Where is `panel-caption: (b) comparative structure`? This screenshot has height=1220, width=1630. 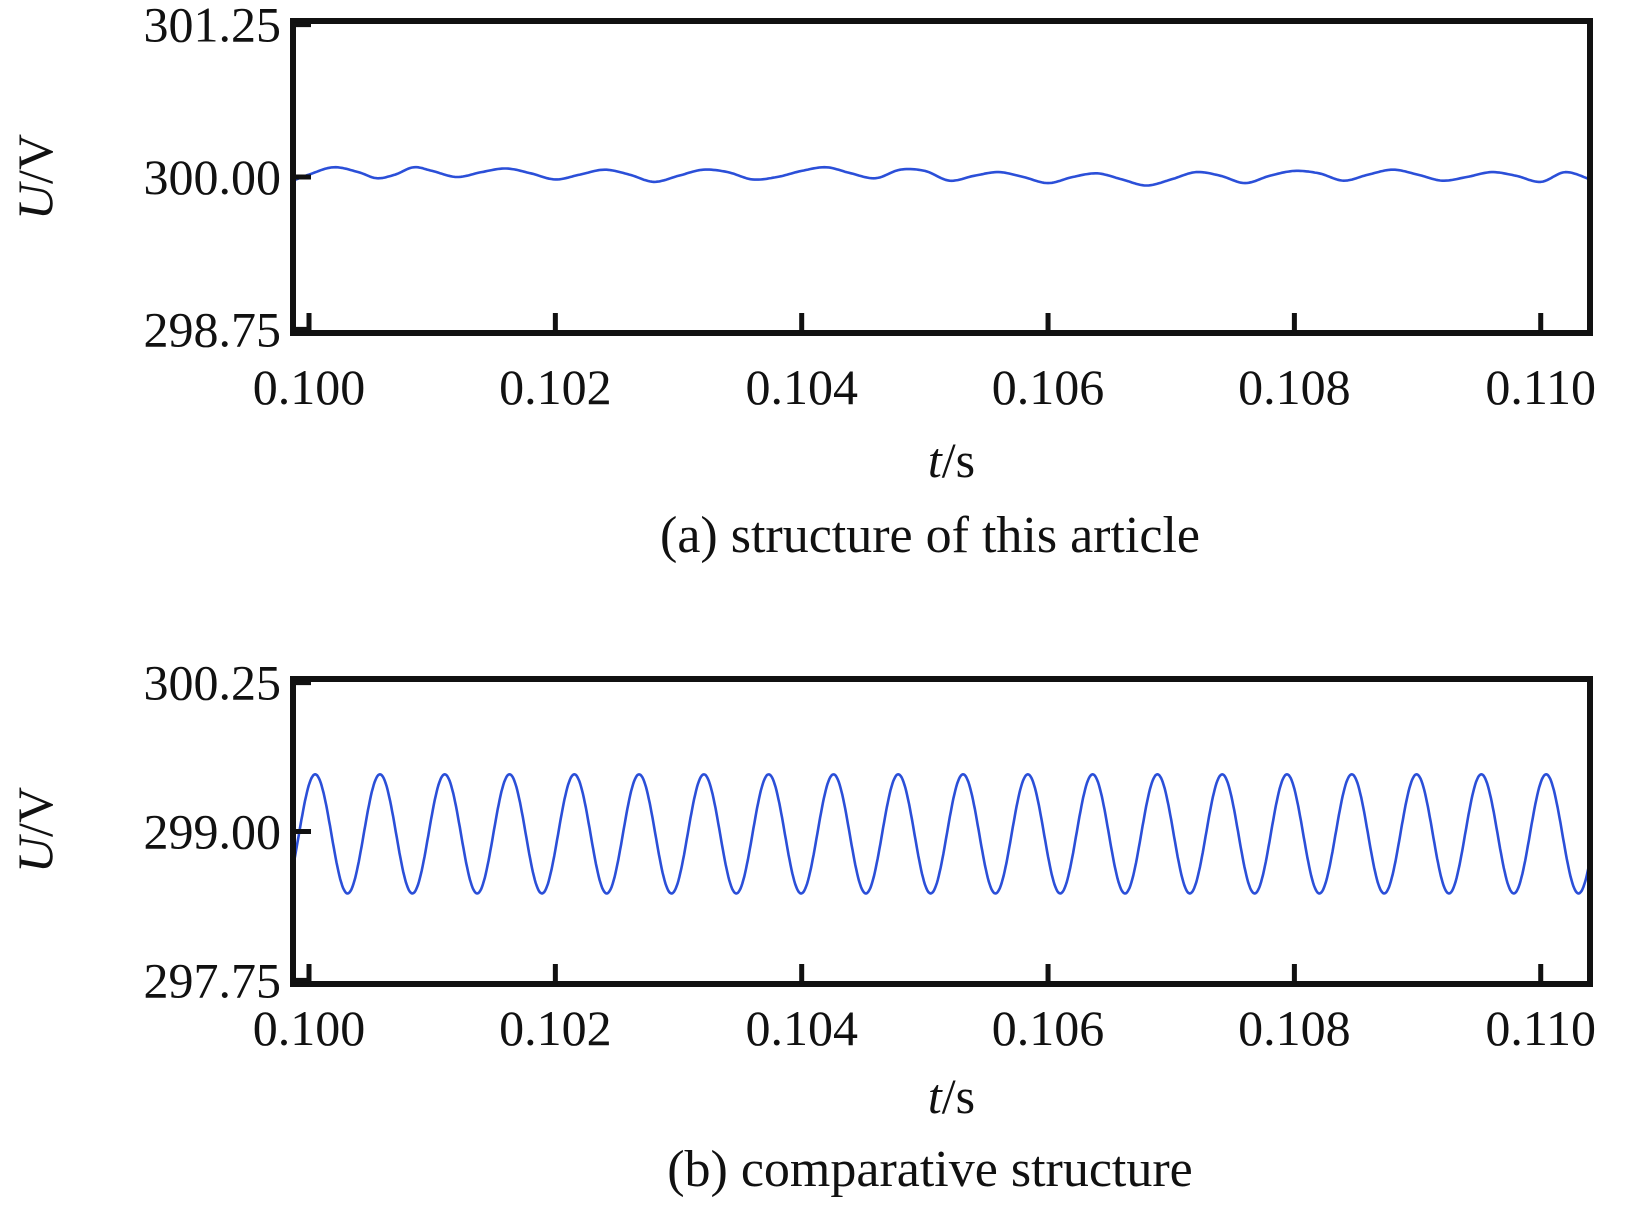 panel-caption: (b) comparative structure is located at coordinates (930, 1169).